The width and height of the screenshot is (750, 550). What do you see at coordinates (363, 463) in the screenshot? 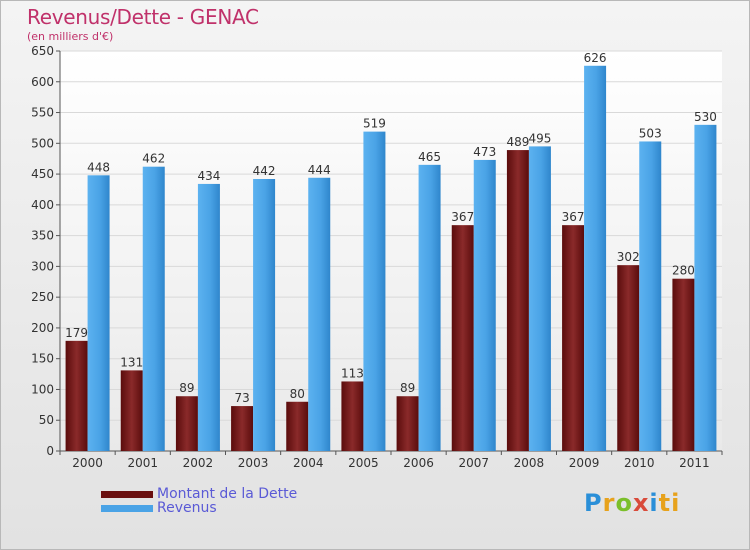
I see `x-tick-label: 2005` at bounding box center [363, 463].